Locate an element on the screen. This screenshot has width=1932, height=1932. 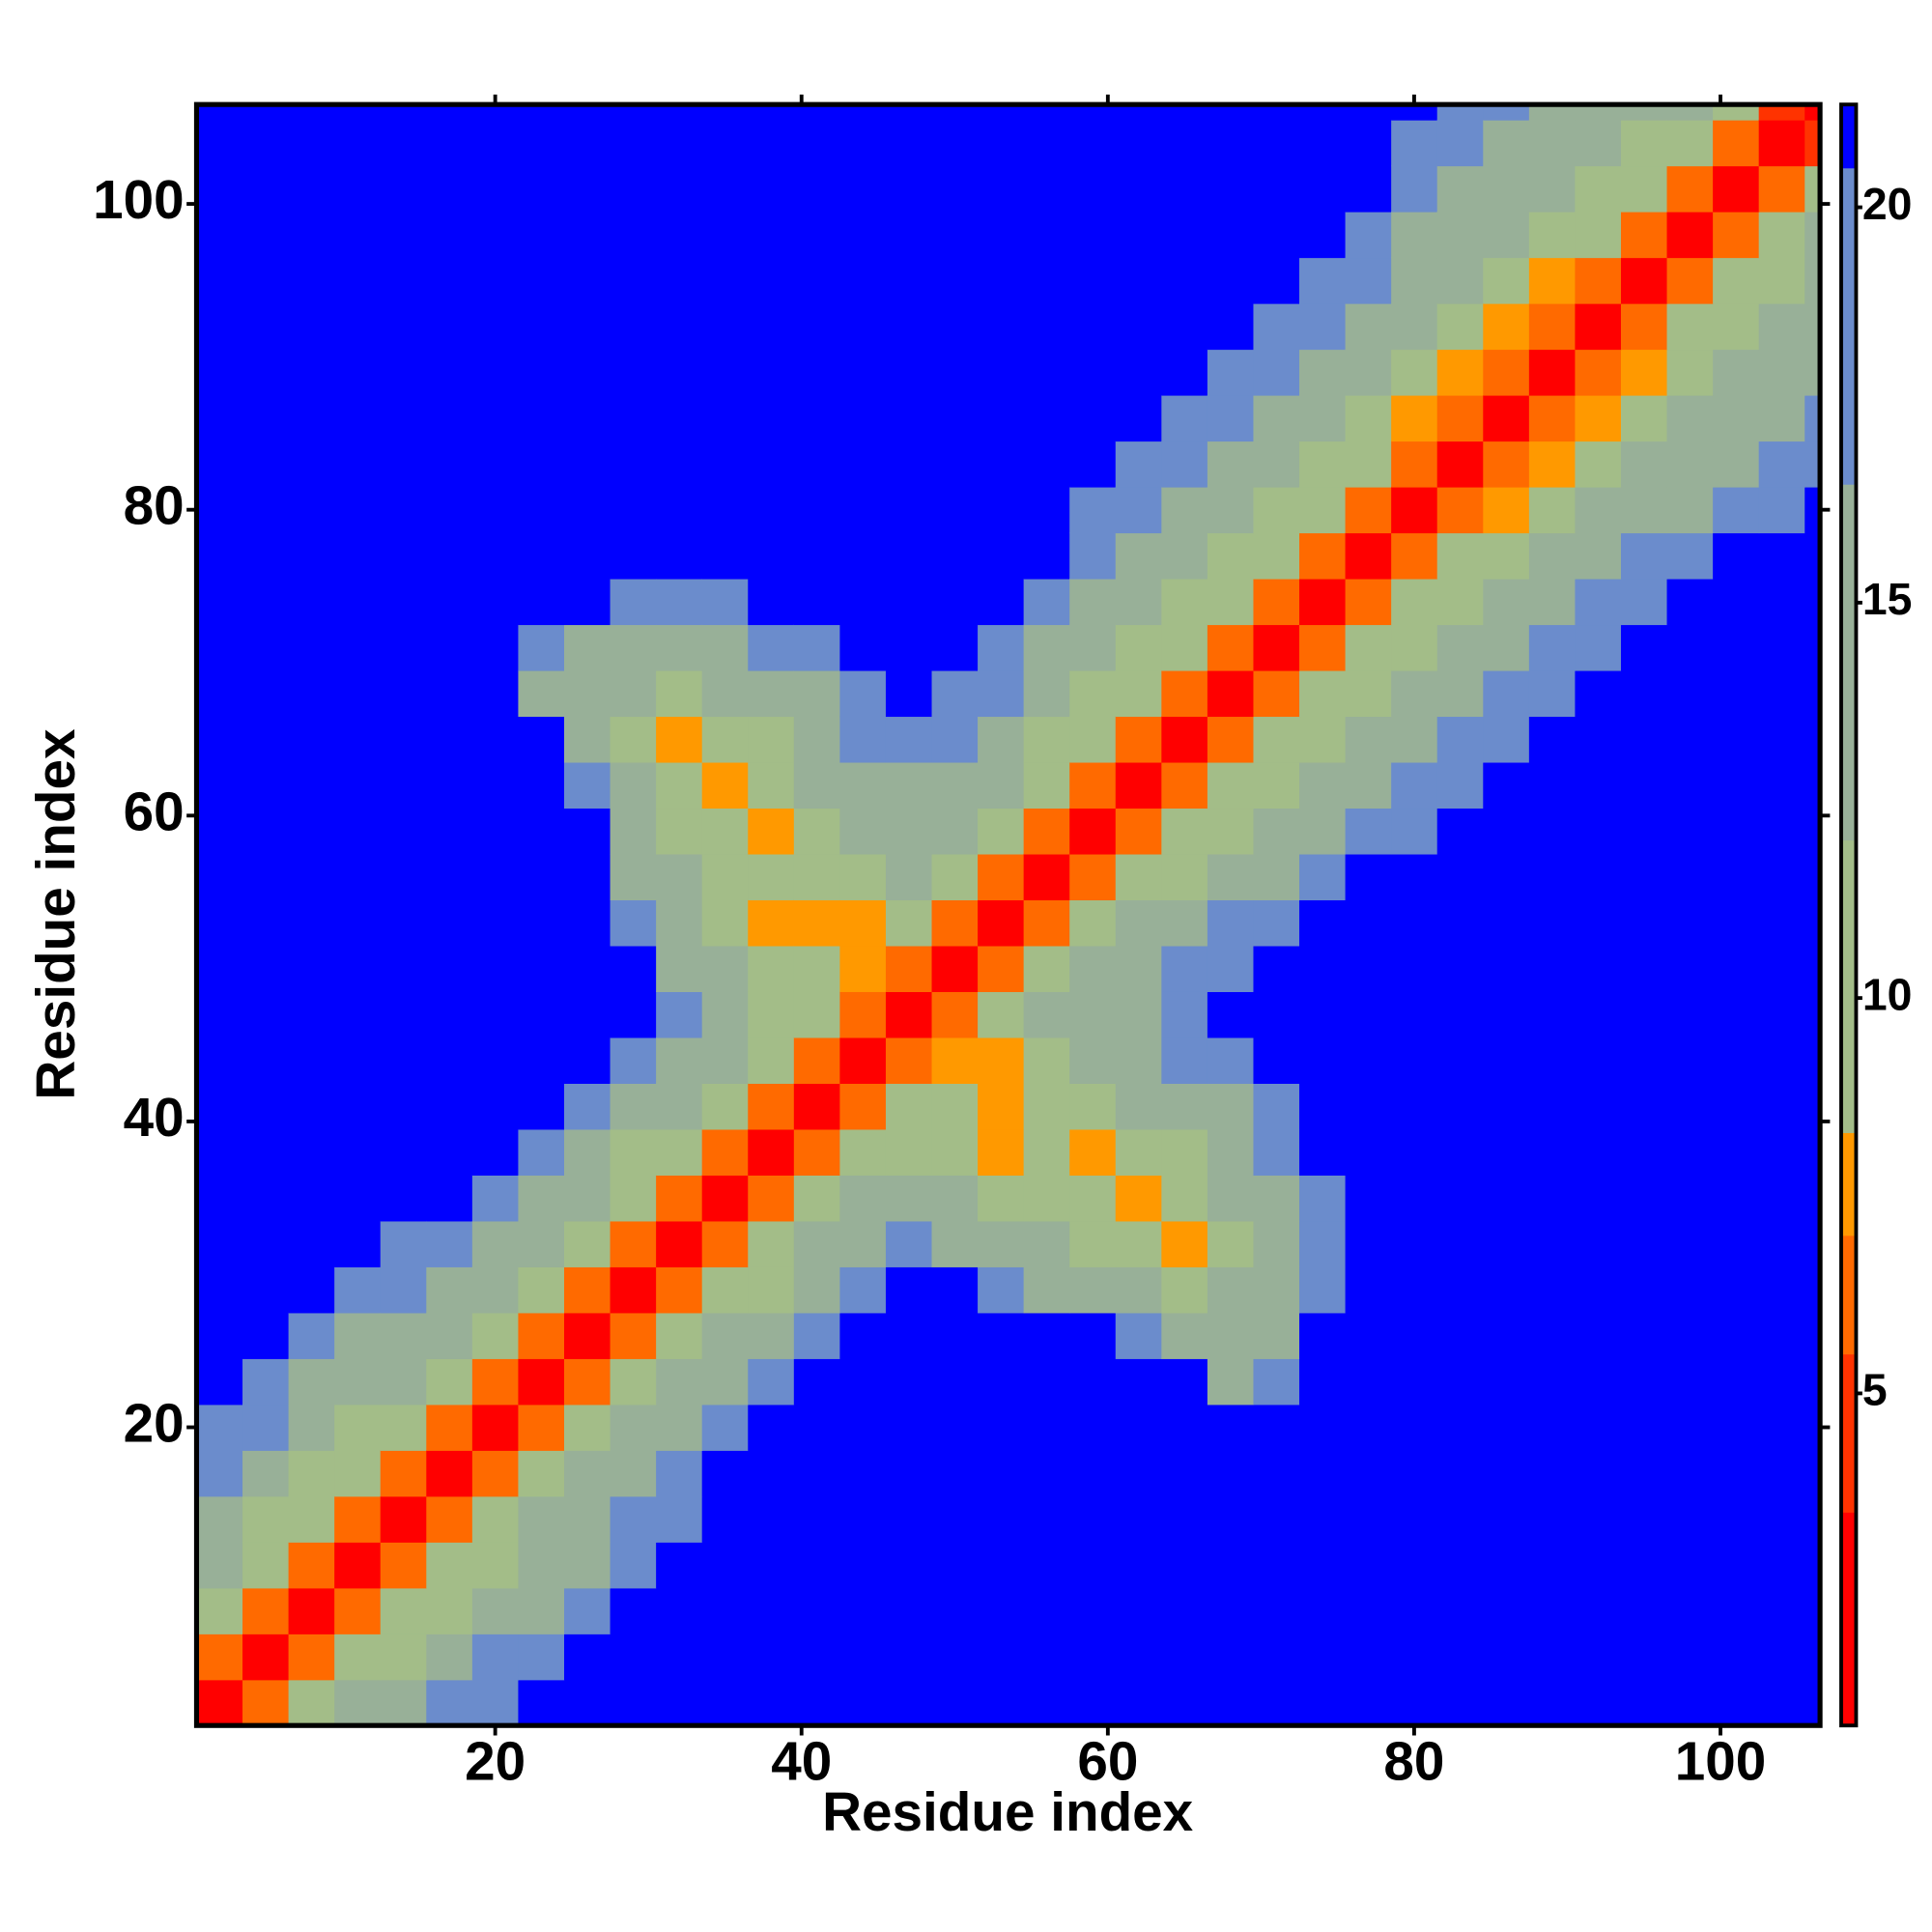
y-axis-label: Residue index is located at coordinates (56, 914).